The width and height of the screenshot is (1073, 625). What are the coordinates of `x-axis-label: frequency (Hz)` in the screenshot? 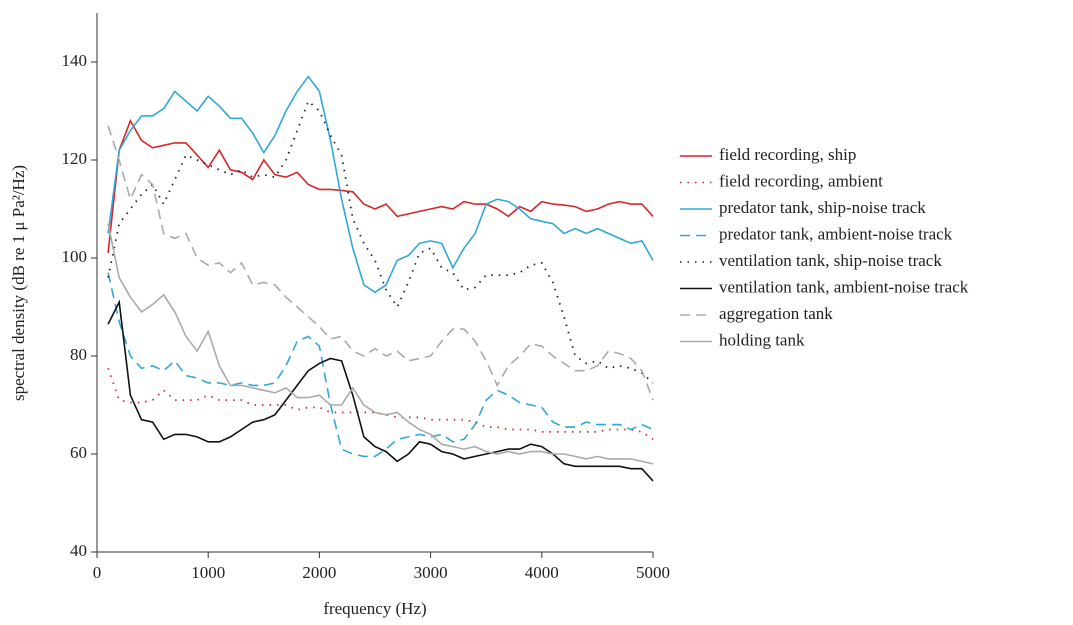 It's located at (374, 608).